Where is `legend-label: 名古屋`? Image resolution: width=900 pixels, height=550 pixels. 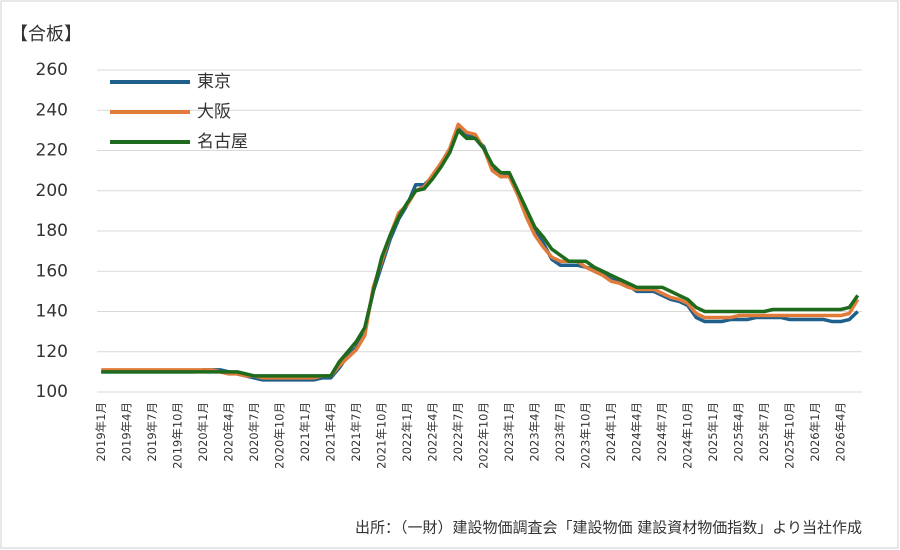
legend-label: 名古屋 is located at coordinates (222, 142).